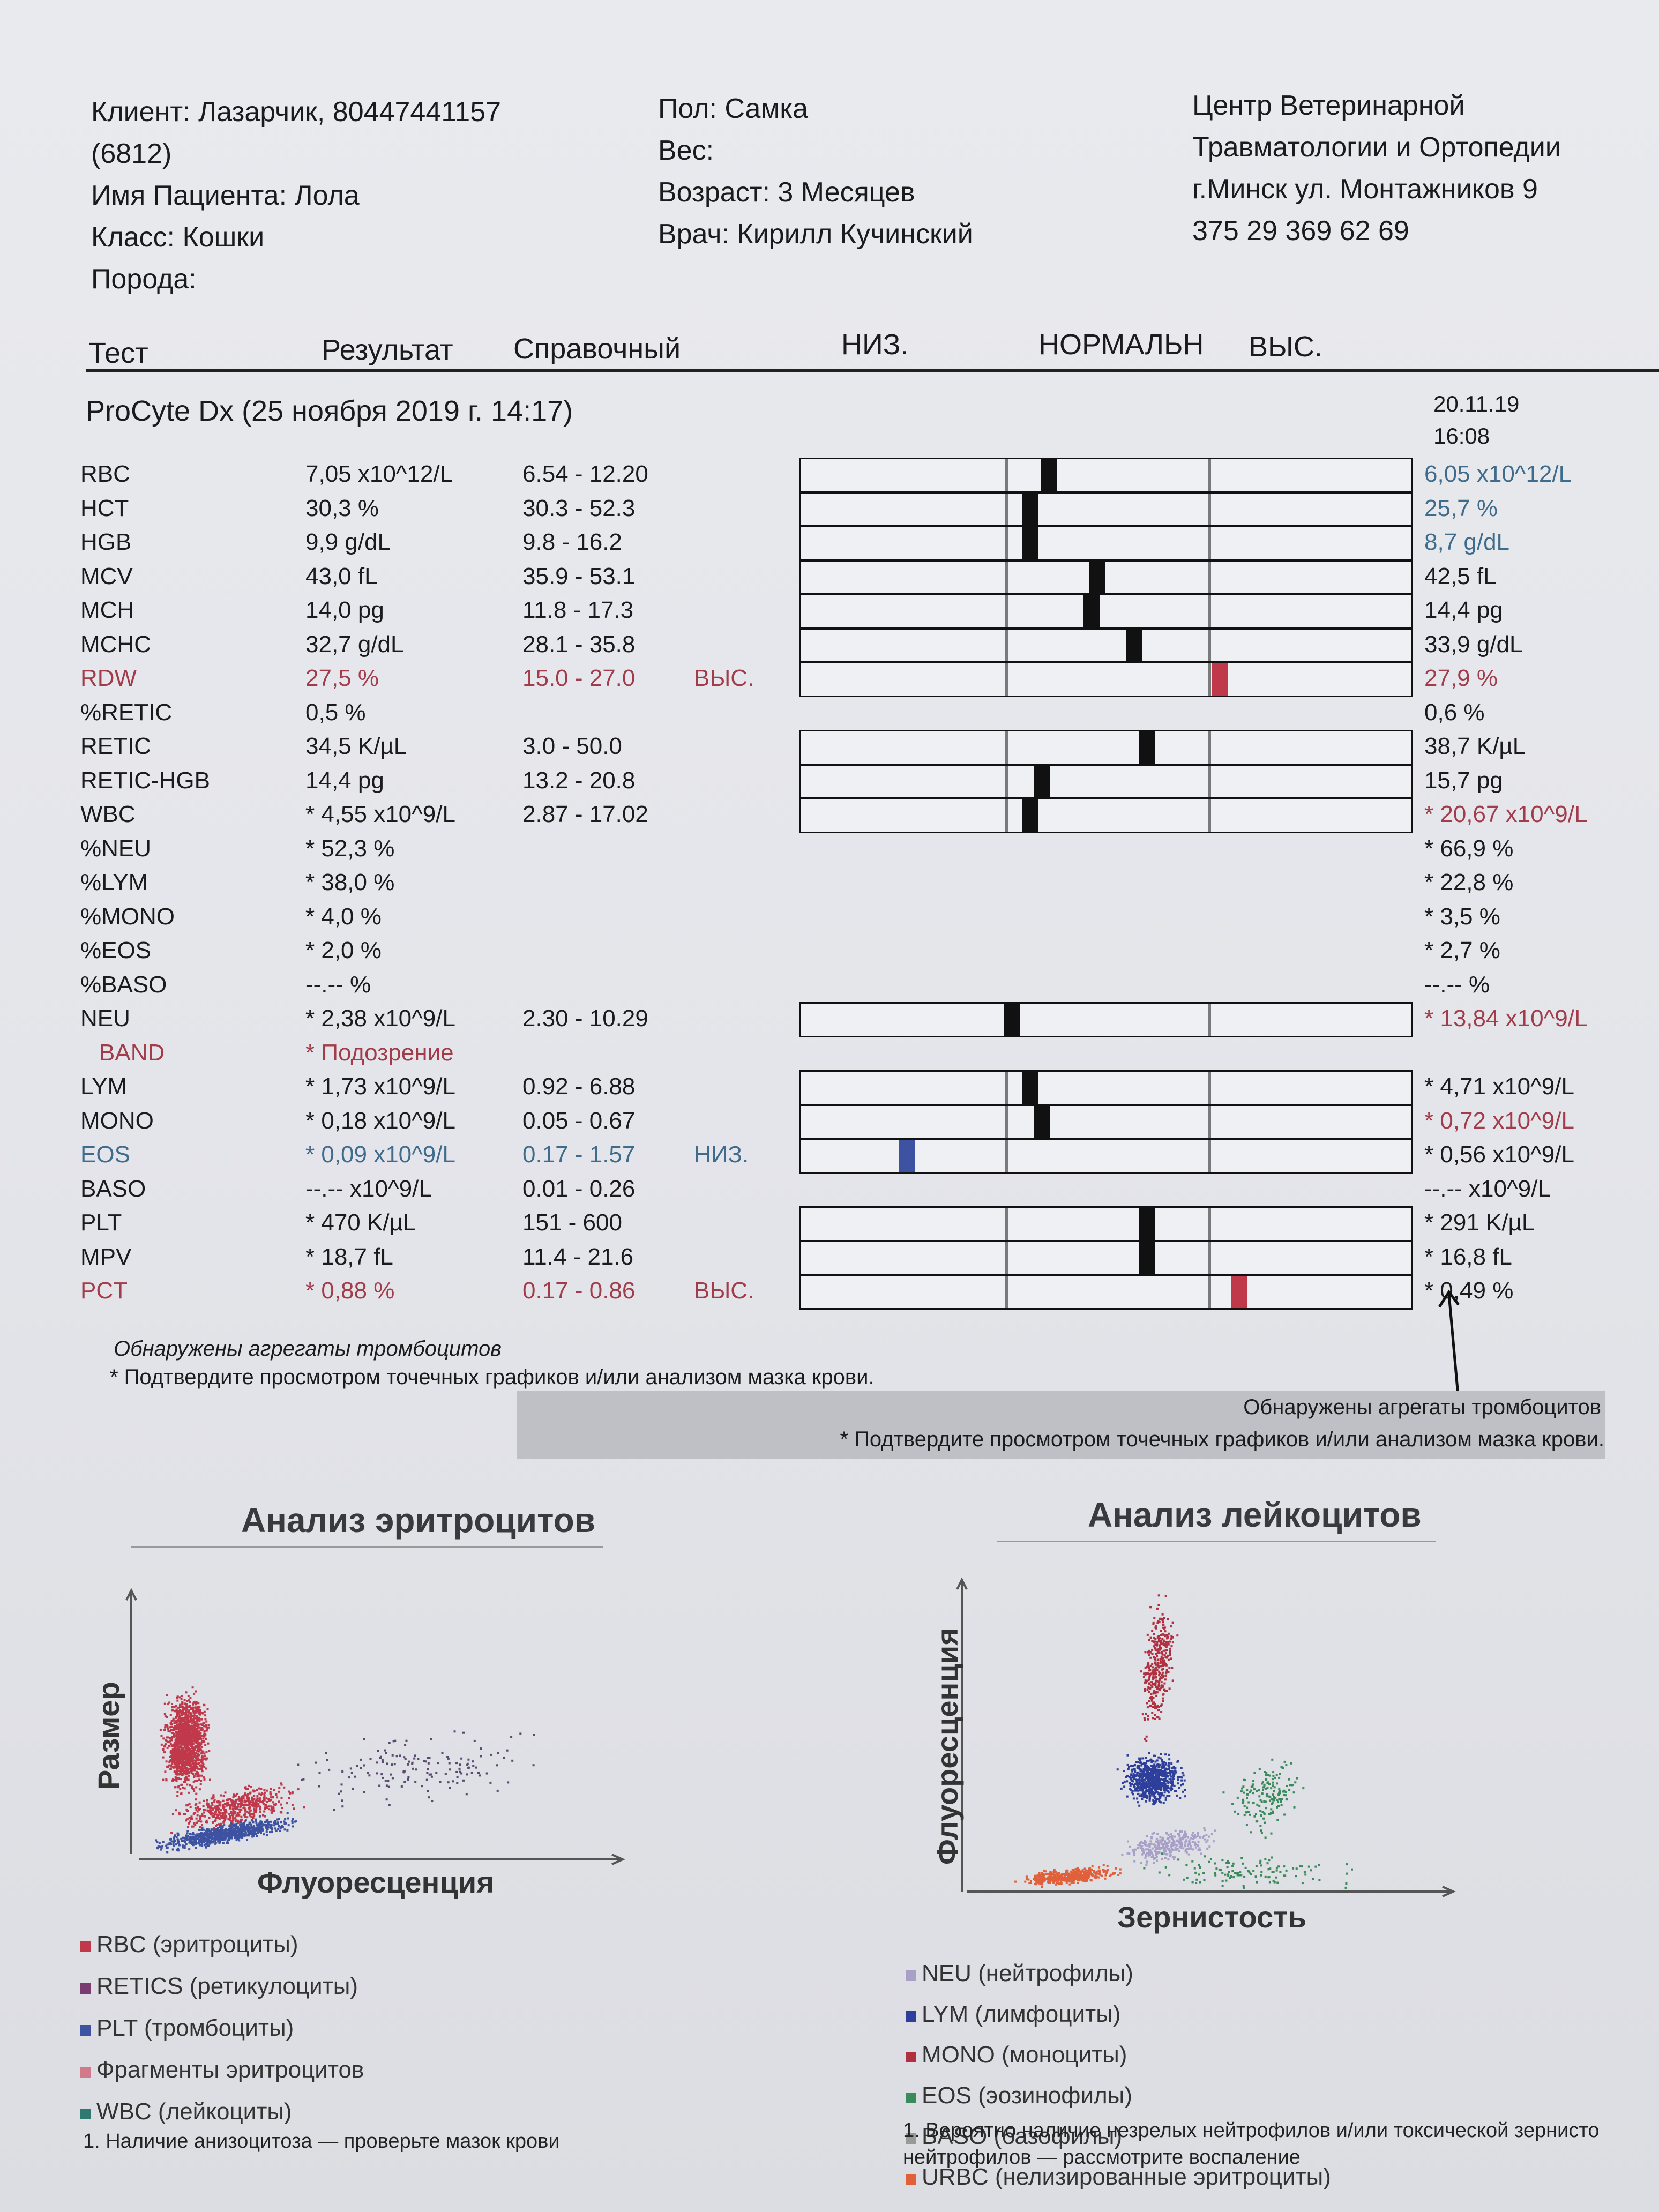  What do you see at coordinates (1475, 746) in the screenshot?
I see `test-previous-result: 38,7 K/µL` at bounding box center [1475, 746].